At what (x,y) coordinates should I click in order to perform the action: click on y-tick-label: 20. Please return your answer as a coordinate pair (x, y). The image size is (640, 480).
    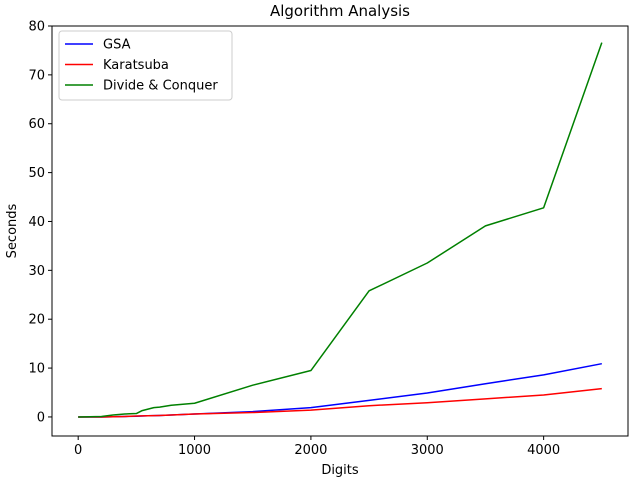
    Looking at the image, I should click on (36, 320).